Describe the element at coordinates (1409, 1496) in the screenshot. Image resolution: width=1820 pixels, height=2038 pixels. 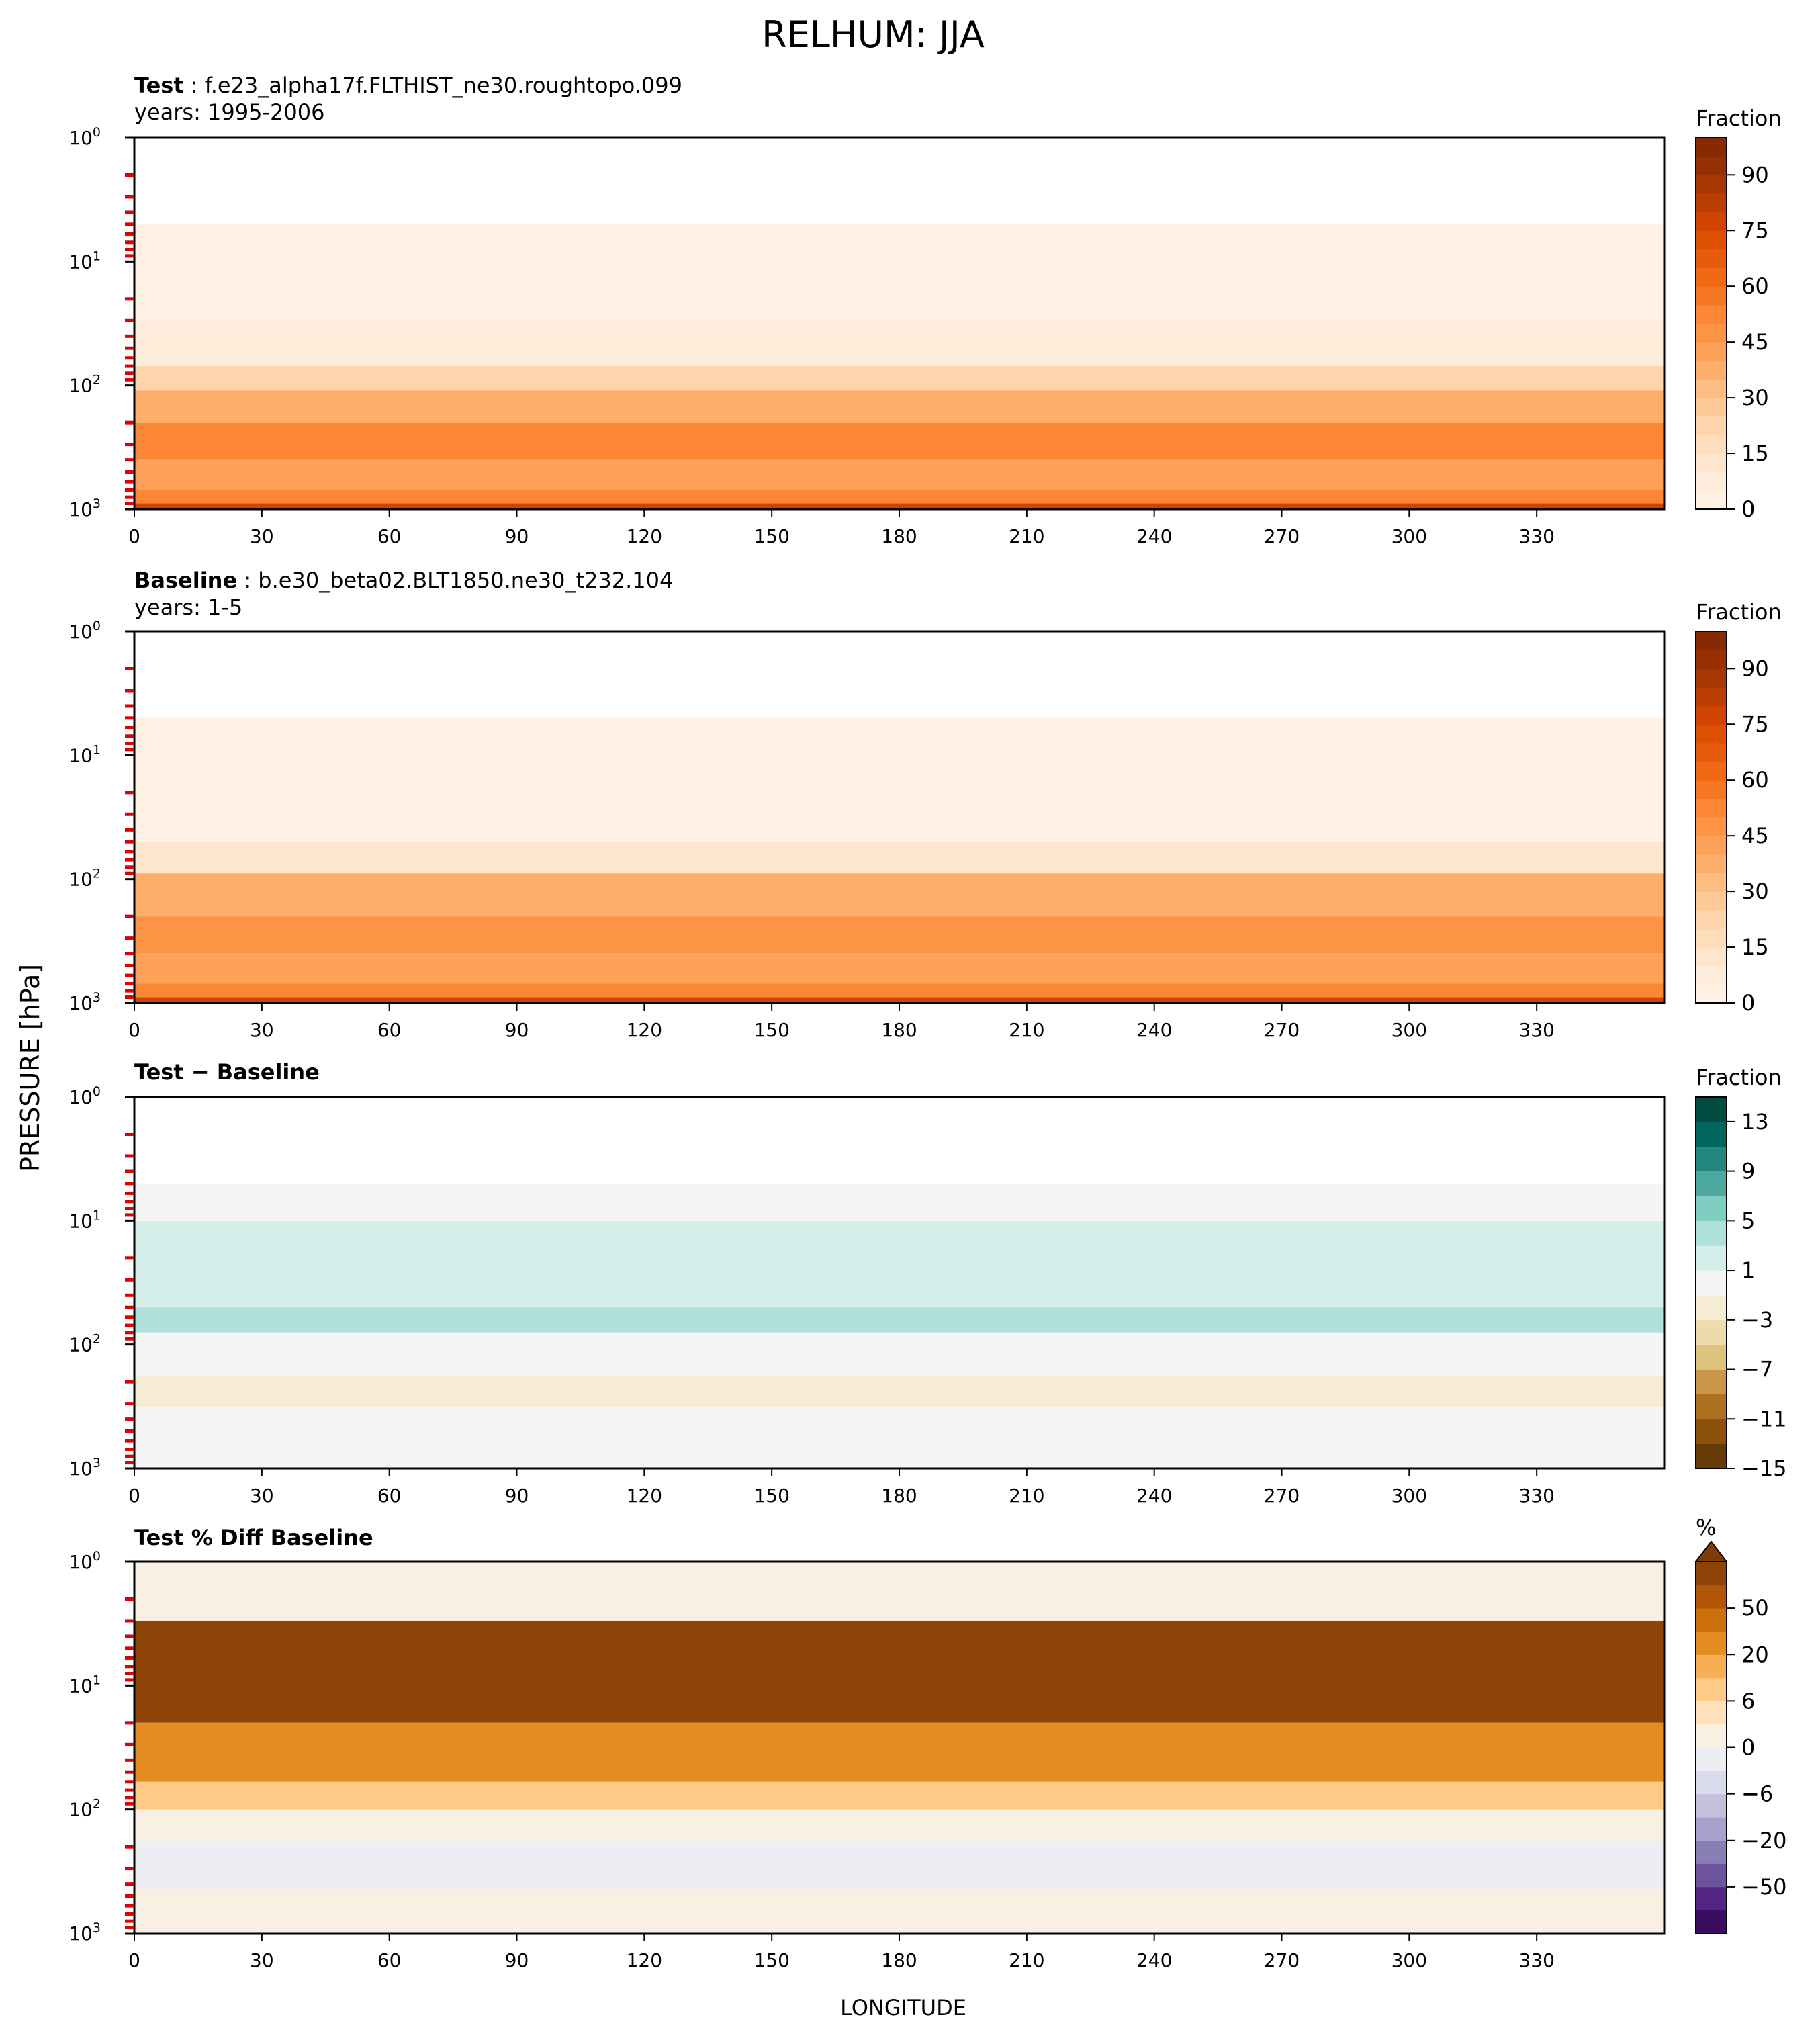
I see `x-tick-label: 300` at that location.